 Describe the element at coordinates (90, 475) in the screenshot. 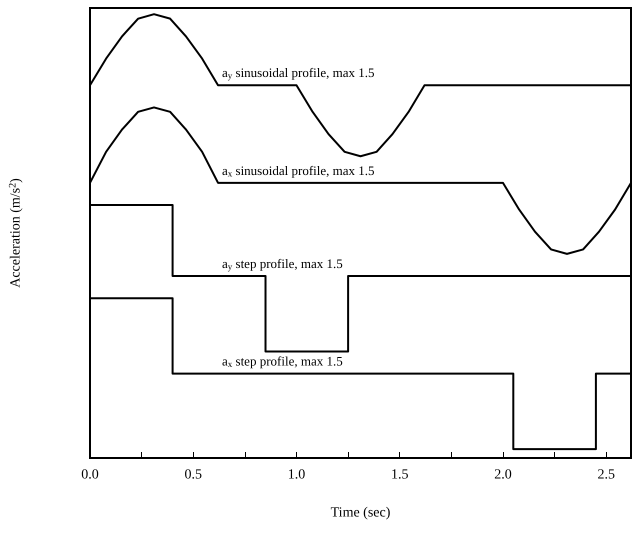

I see `x-tick-label: 0.0` at that location.